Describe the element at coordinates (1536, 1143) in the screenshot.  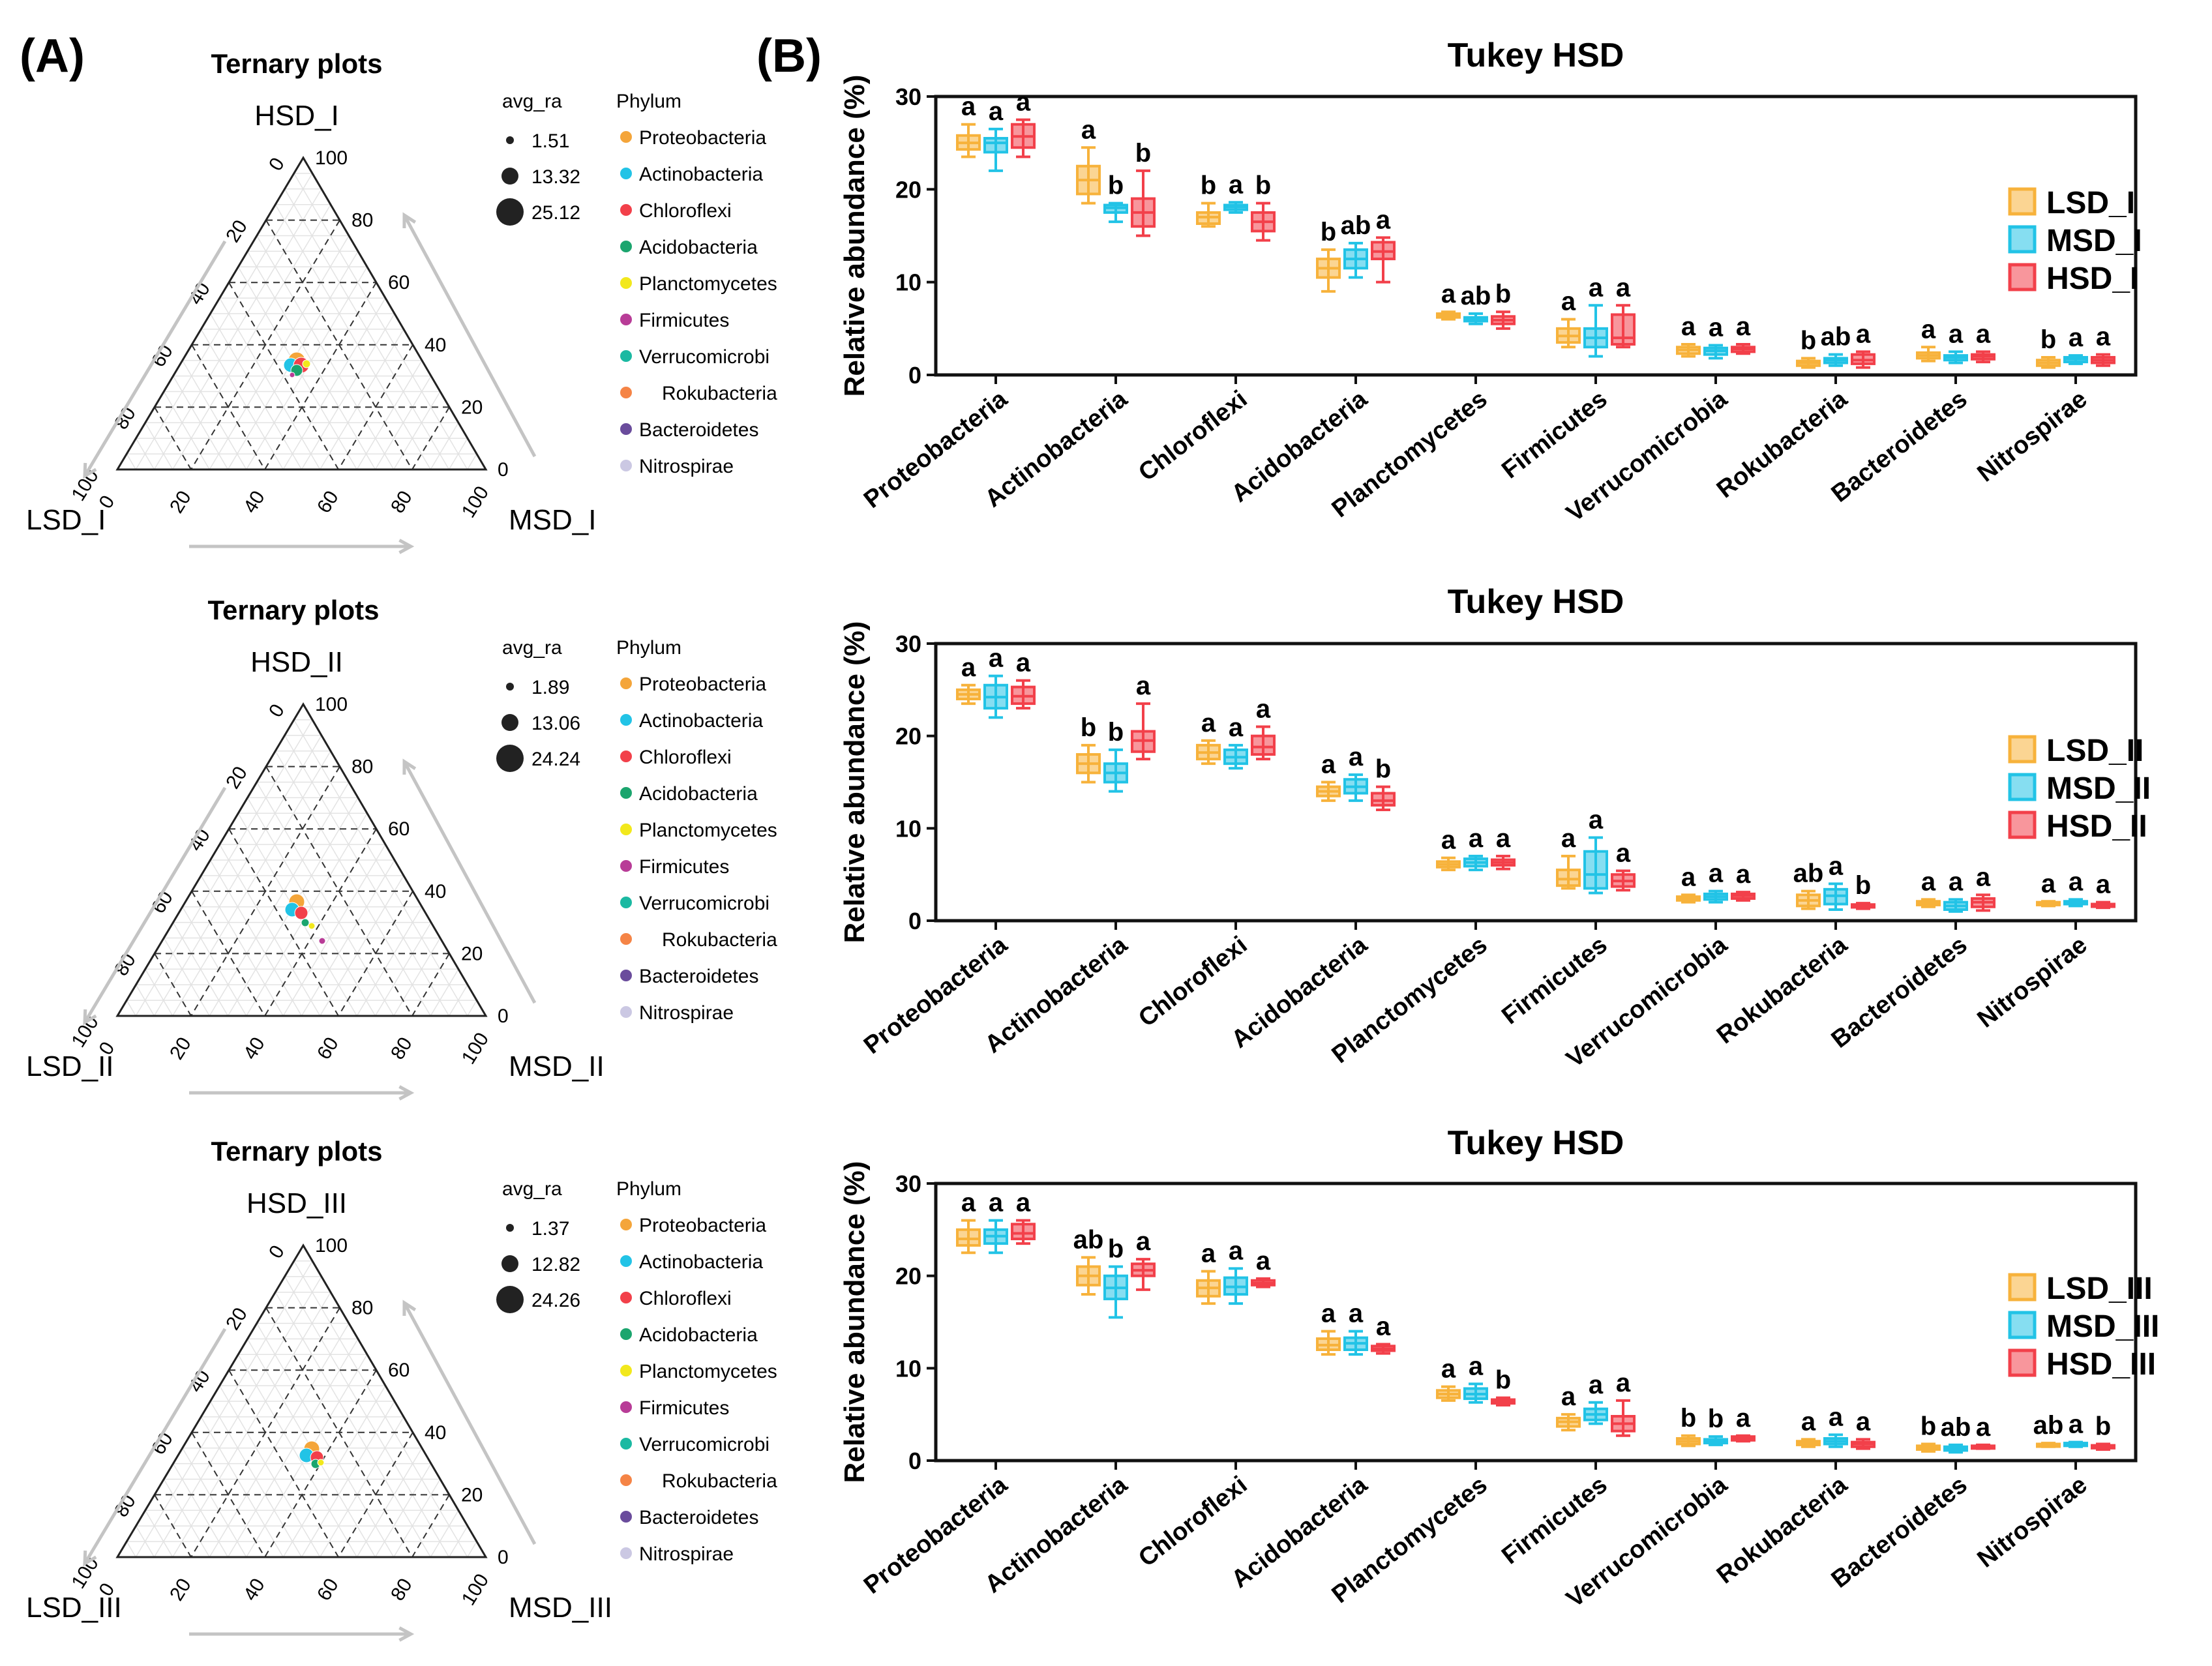
I see `chart-title: Tukey HSD` at that location.